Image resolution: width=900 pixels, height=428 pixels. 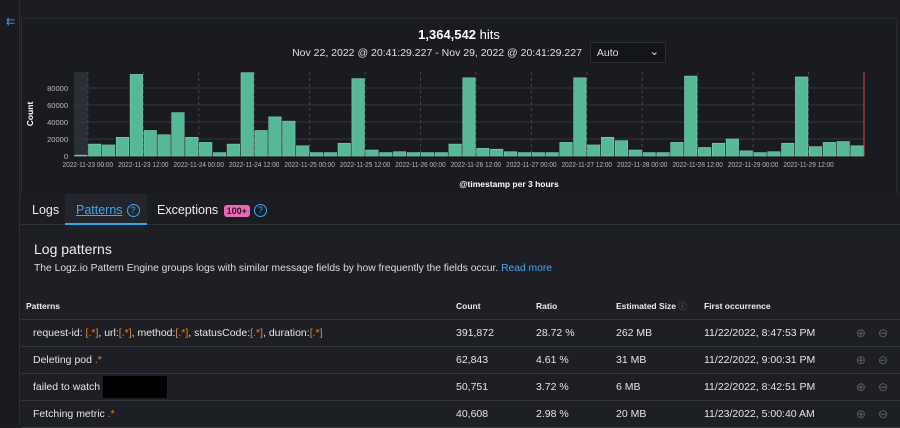 I want to click on col-label: Estimated Size, so click(x=646, y=306).